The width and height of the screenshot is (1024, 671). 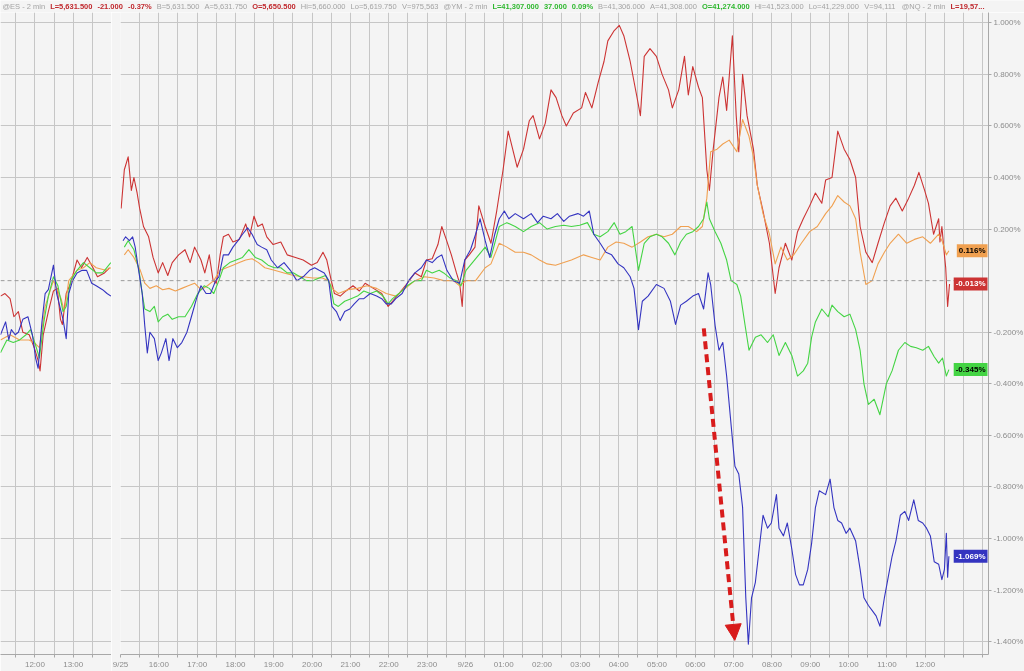 What do you see at coordinates (159, 664) in the screenshot?
I see `x-tick-label: 16:00` at bounding box center [159, 664].